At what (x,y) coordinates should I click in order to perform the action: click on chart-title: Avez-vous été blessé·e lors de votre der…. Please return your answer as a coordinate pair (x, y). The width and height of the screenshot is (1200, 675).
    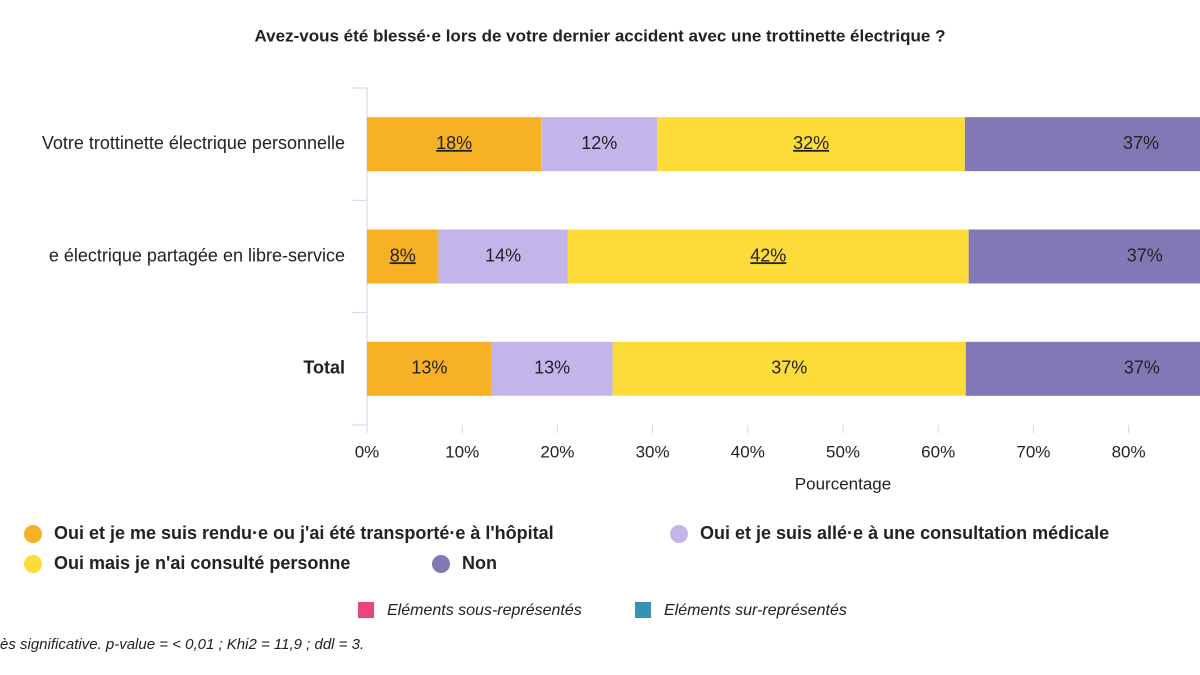
    Looking at the image, I should click on (600, 35).